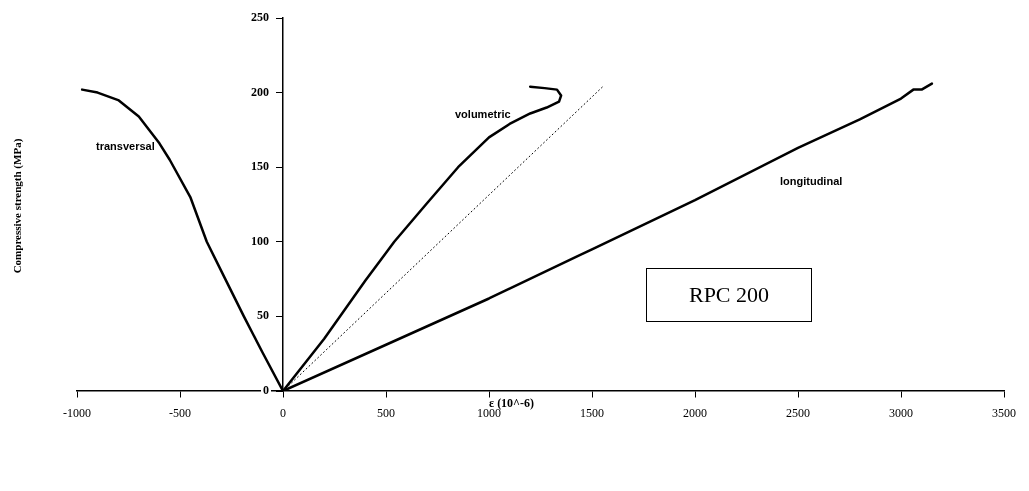 The height and width of the screenshot is (491, 1029). What do you see at coordinates (798, 413) in the screenshot?
I see `x-tick-label: 2500` at bounding box center [798, 413].